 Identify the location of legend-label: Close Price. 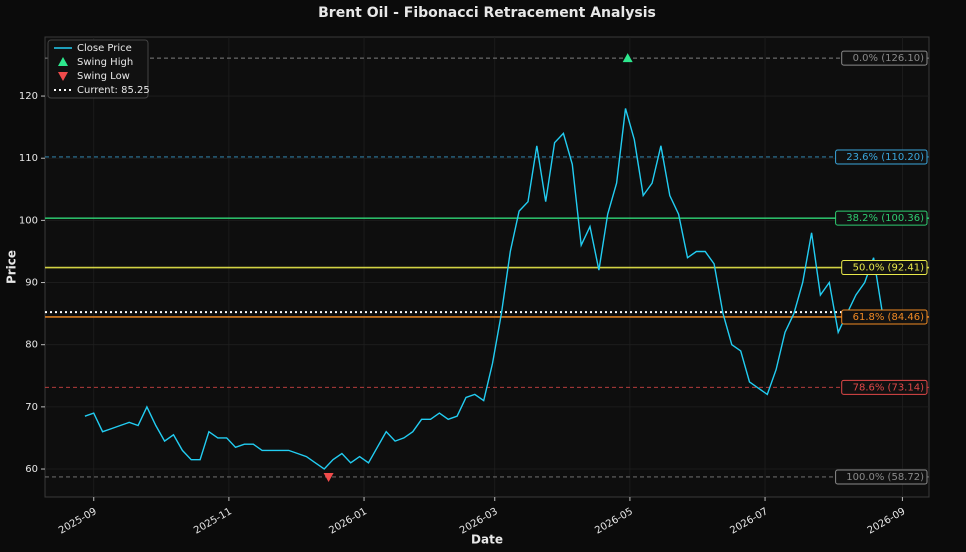
(104, 48).